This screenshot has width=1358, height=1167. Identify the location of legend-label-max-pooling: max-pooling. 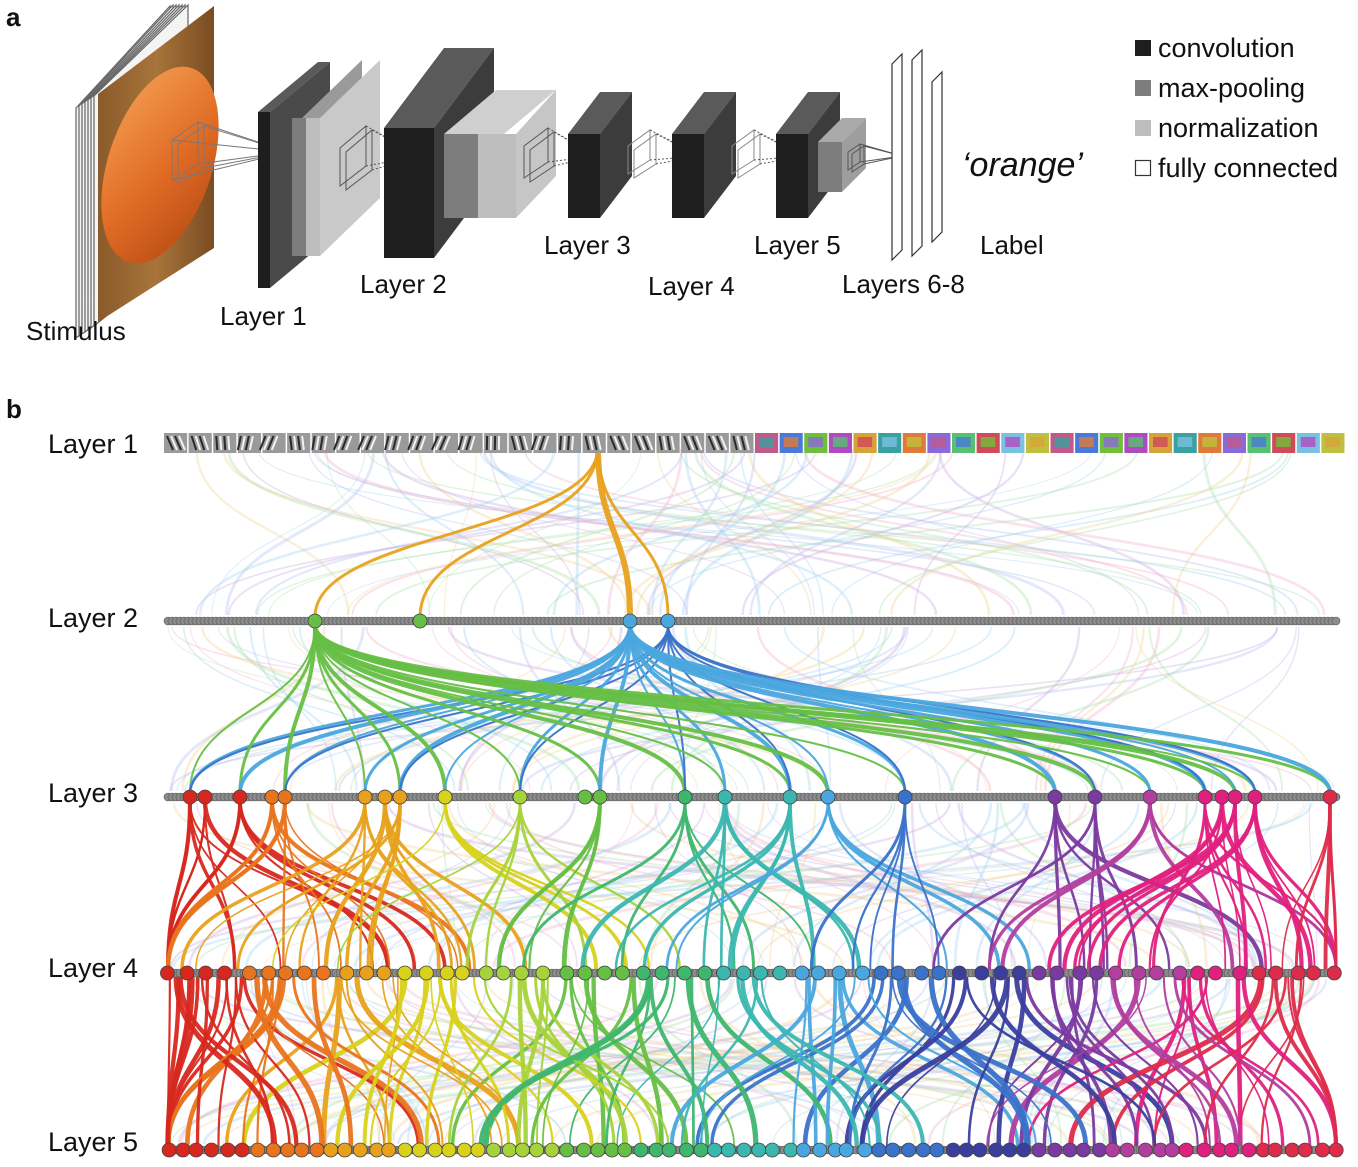
(1231, 88).